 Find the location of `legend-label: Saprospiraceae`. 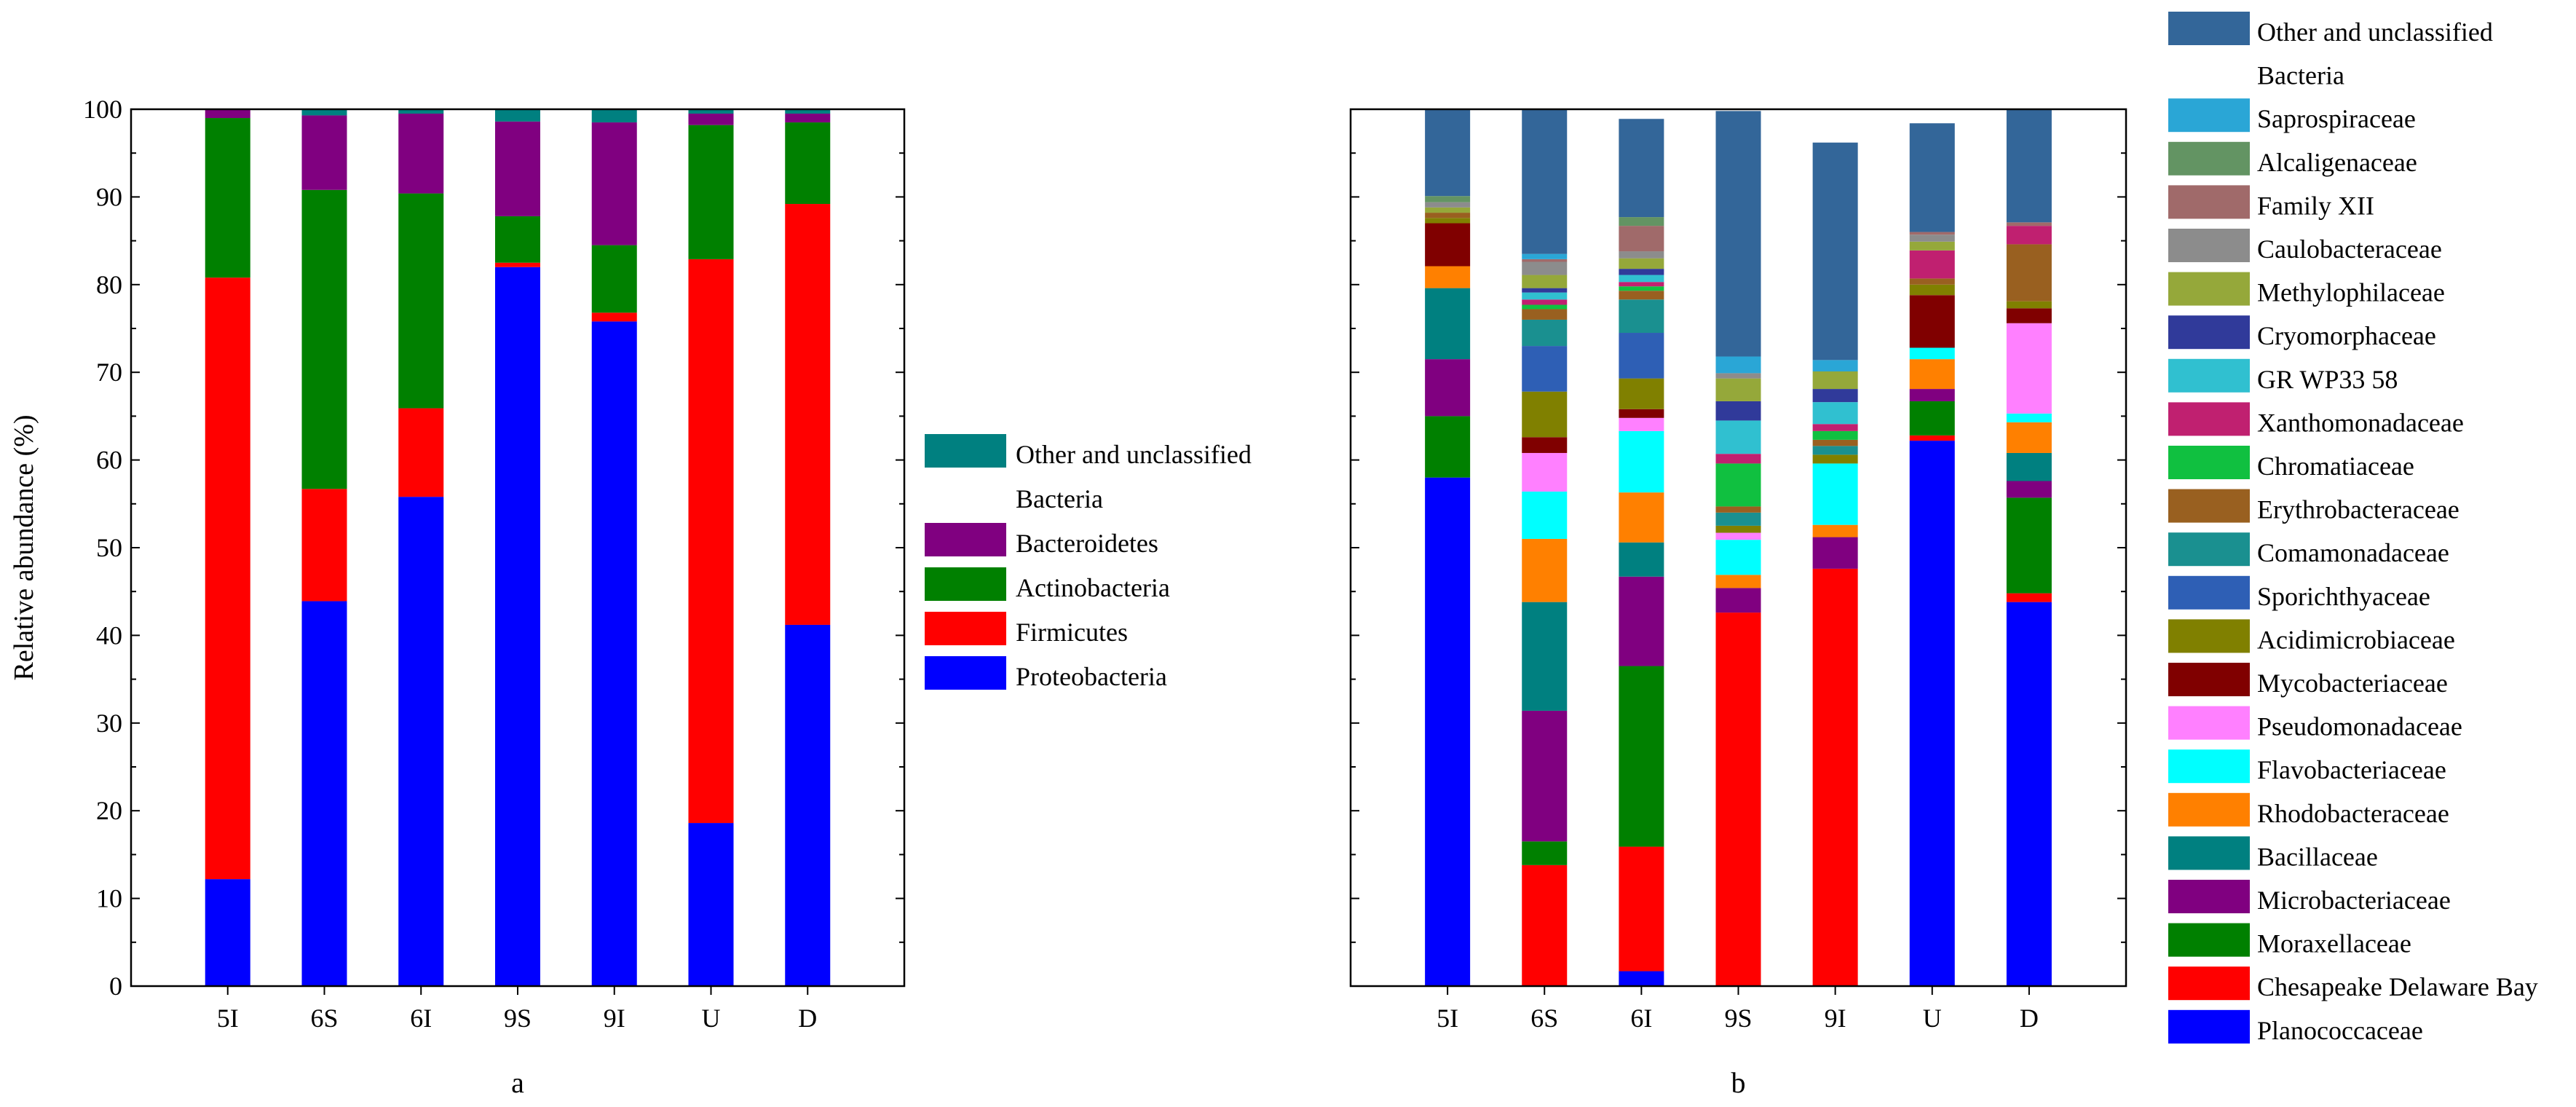

legend-label: Saprospiraceae is located at coordinates (2336, 118).